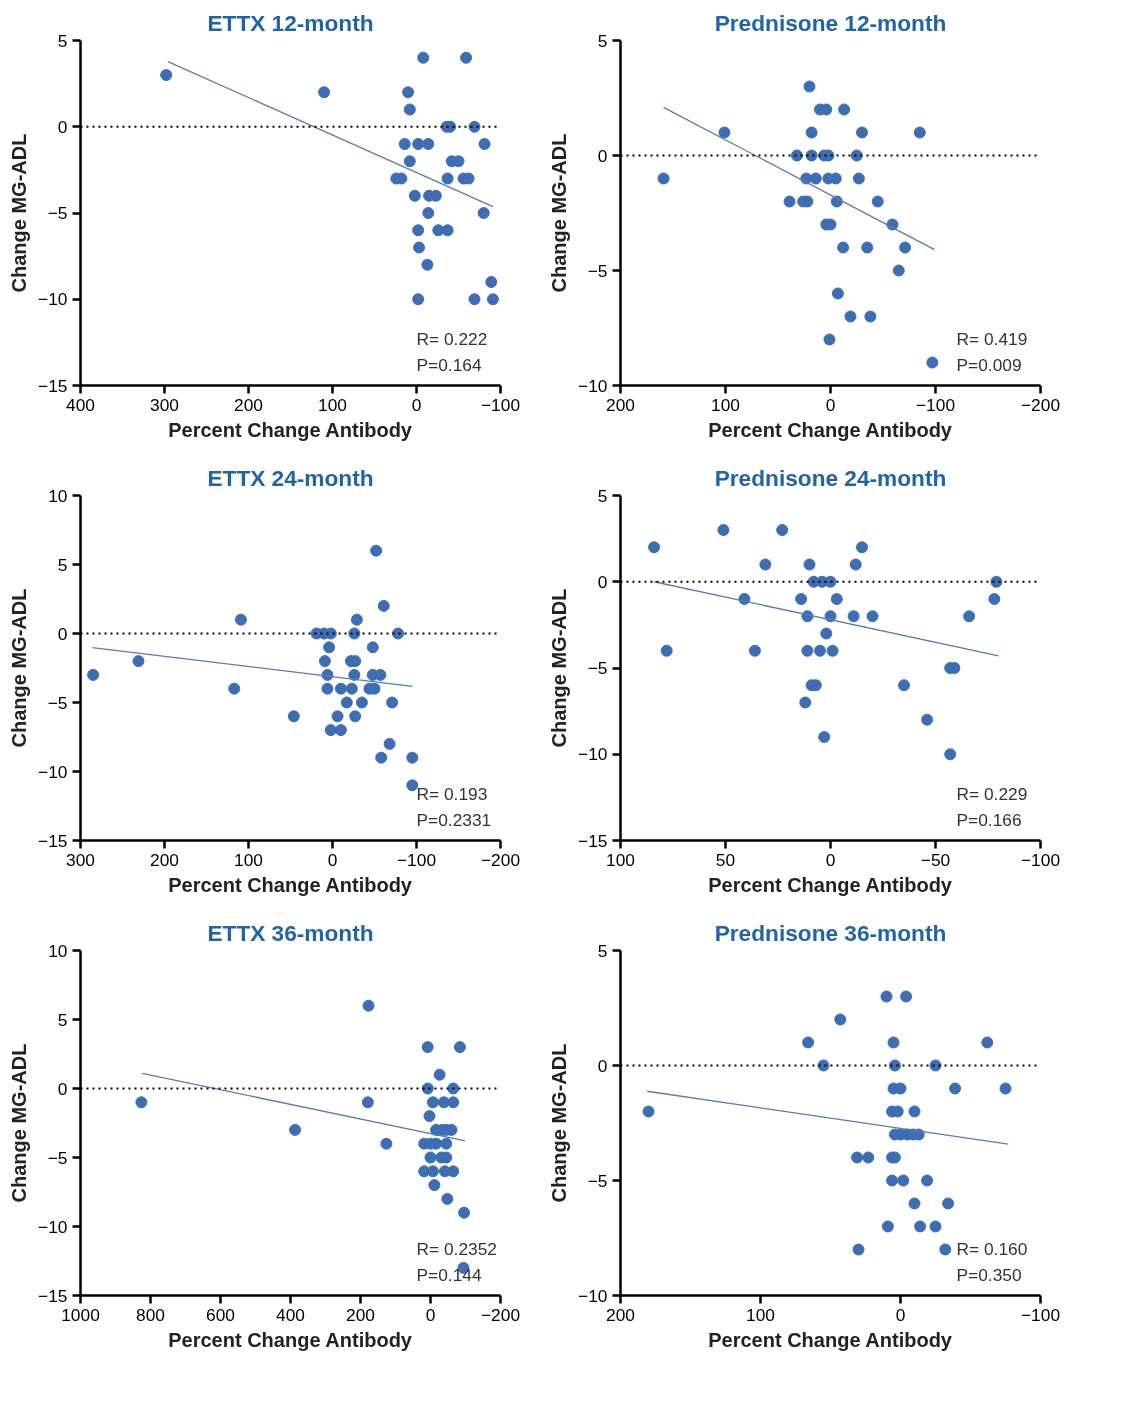 The height and width of the screenshot is (1426, 1142). I want to click on chart-title: Prednisone 36-month, so click(830, 932).